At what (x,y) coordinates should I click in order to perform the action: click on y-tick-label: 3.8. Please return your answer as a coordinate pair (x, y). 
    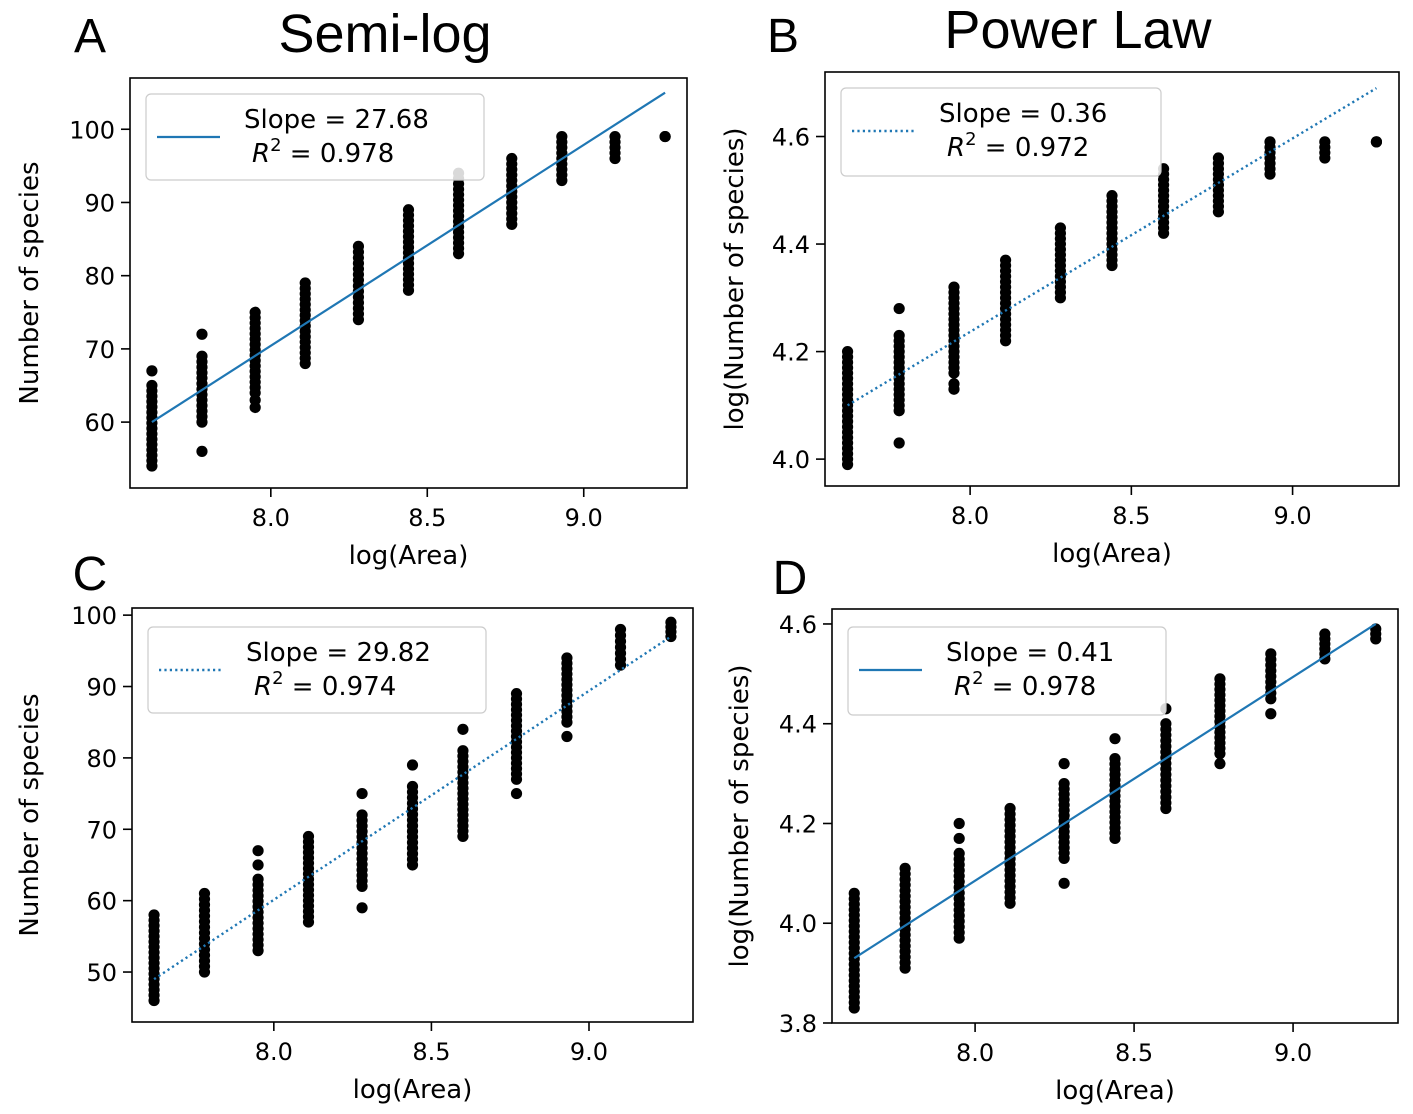
    Looking at the image, I should click on (798, 1024).